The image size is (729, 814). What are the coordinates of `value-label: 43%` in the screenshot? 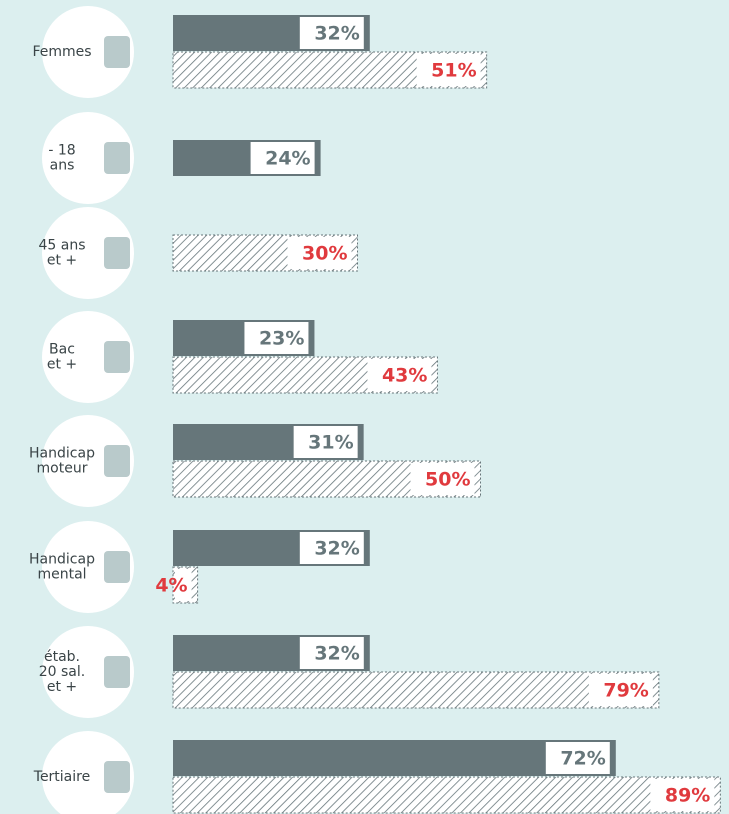 It's located at (404, 376).